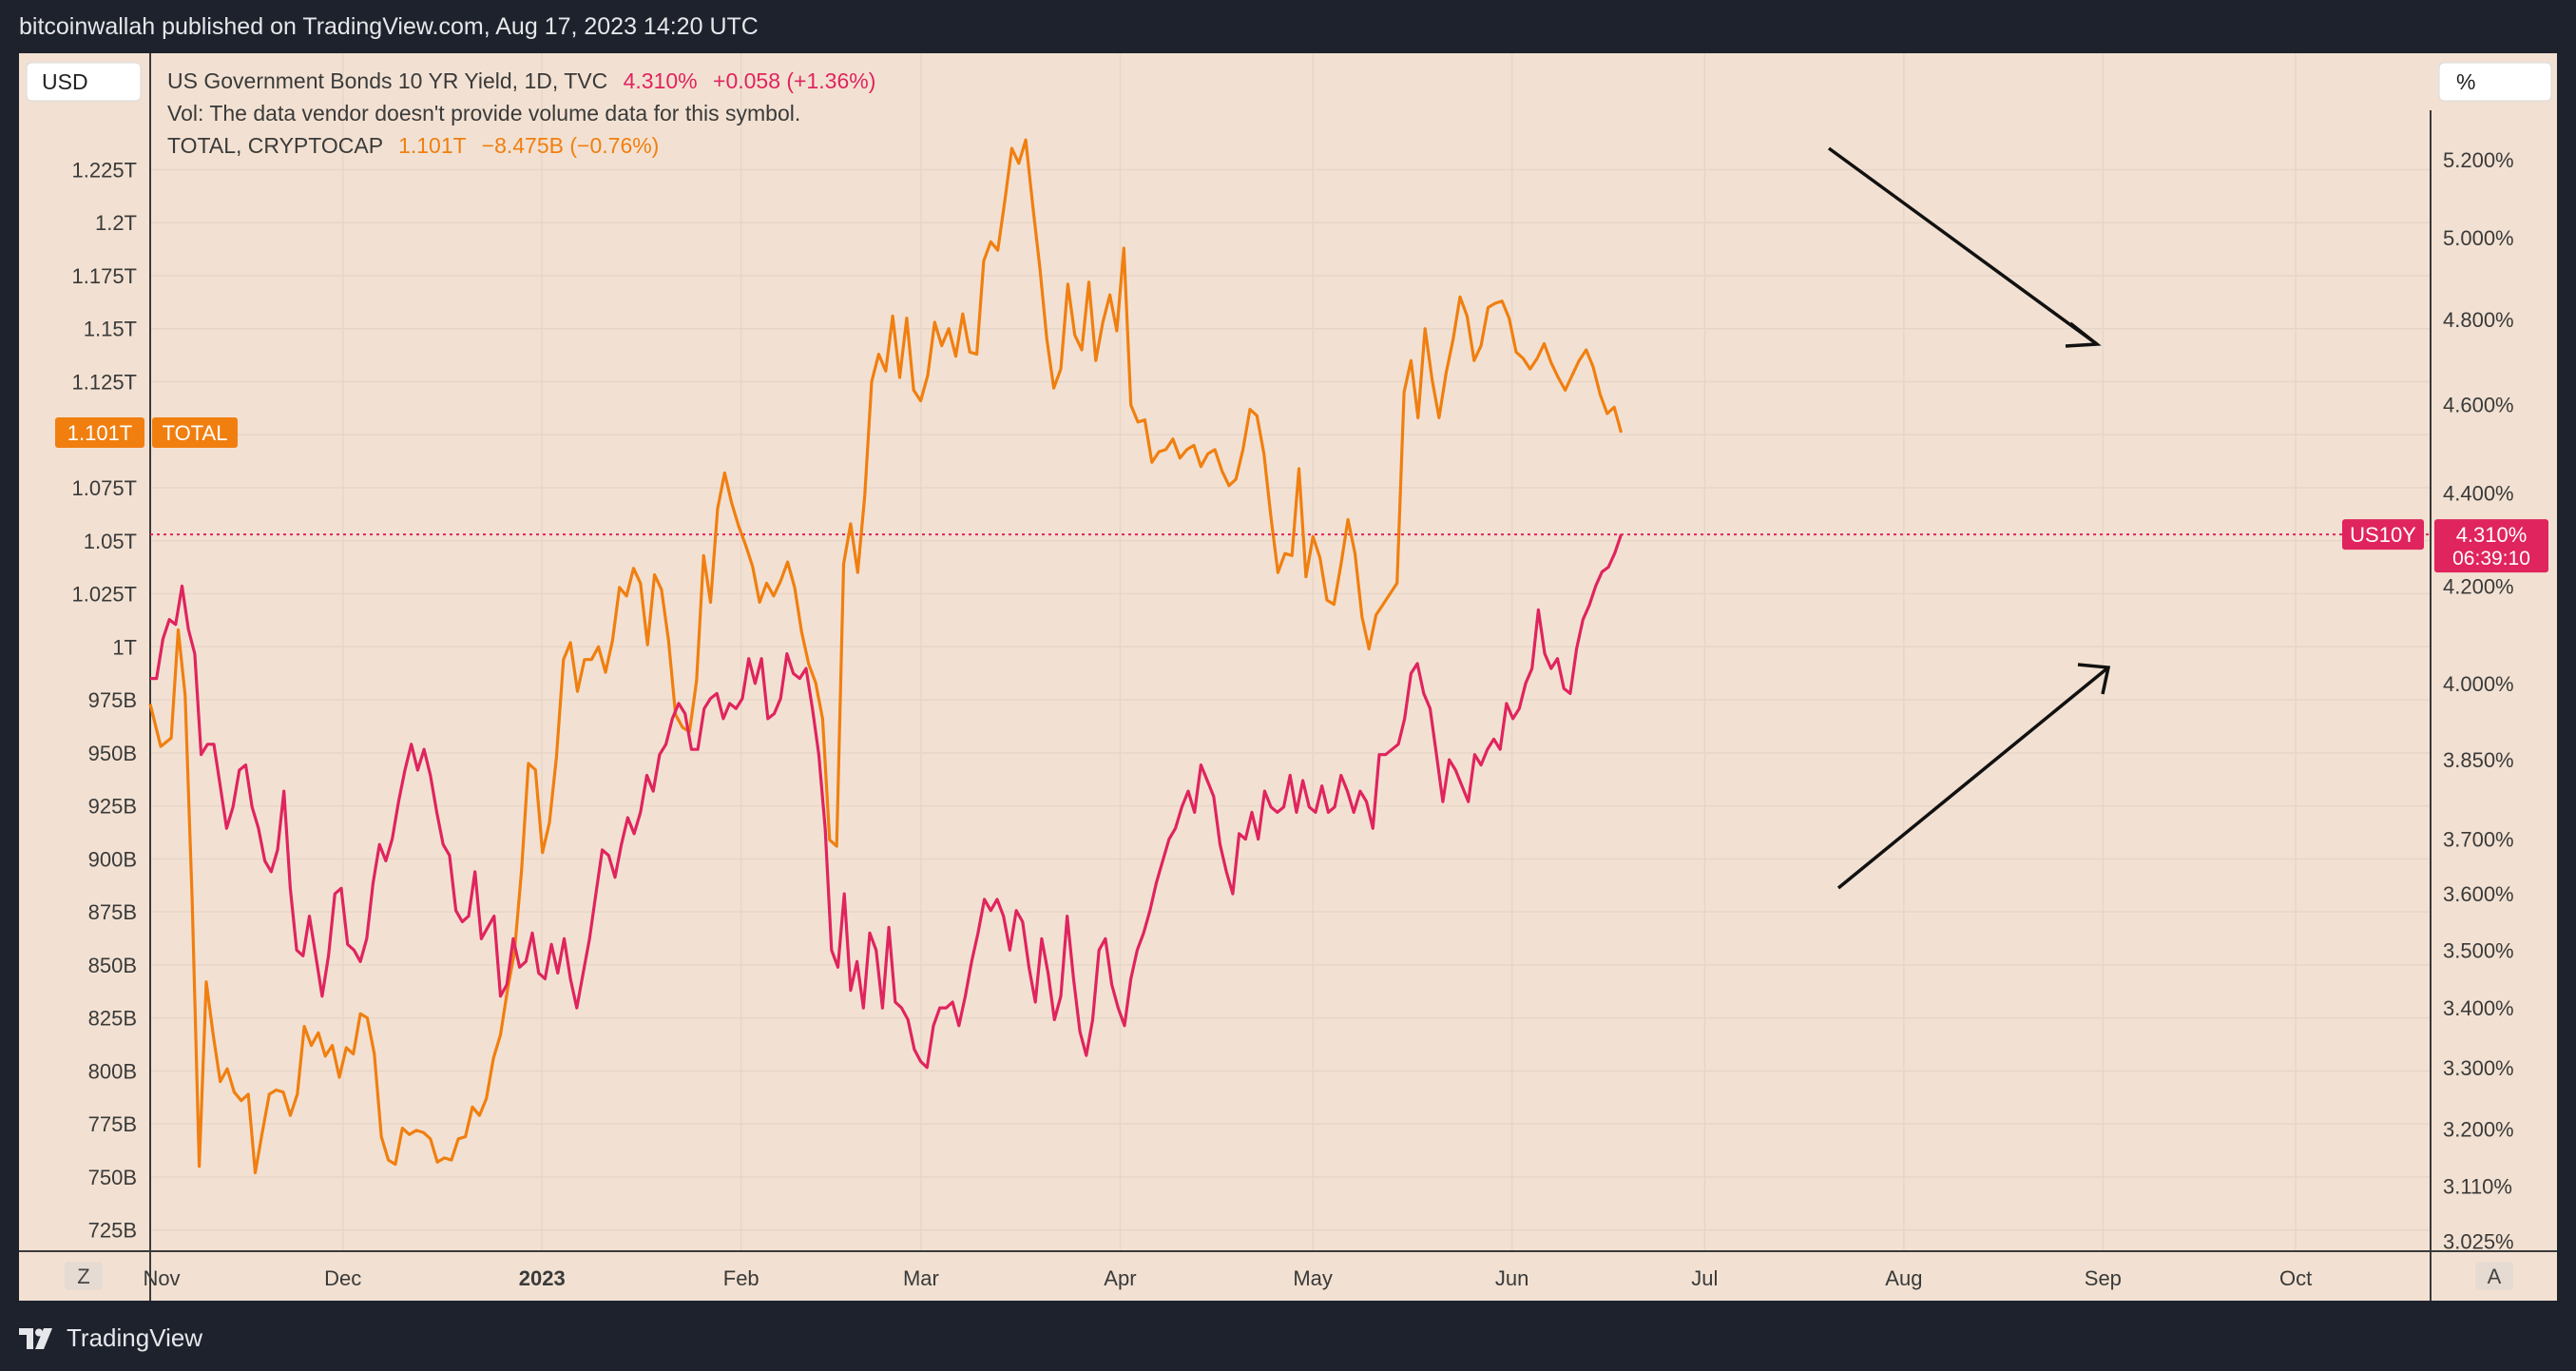 This screenshot has width=2576, height=1371. What do you see at coordinates (105, 595) in the screenshot?
I see `left-tick-label: 1.025T` at bounding box center [105, 595].